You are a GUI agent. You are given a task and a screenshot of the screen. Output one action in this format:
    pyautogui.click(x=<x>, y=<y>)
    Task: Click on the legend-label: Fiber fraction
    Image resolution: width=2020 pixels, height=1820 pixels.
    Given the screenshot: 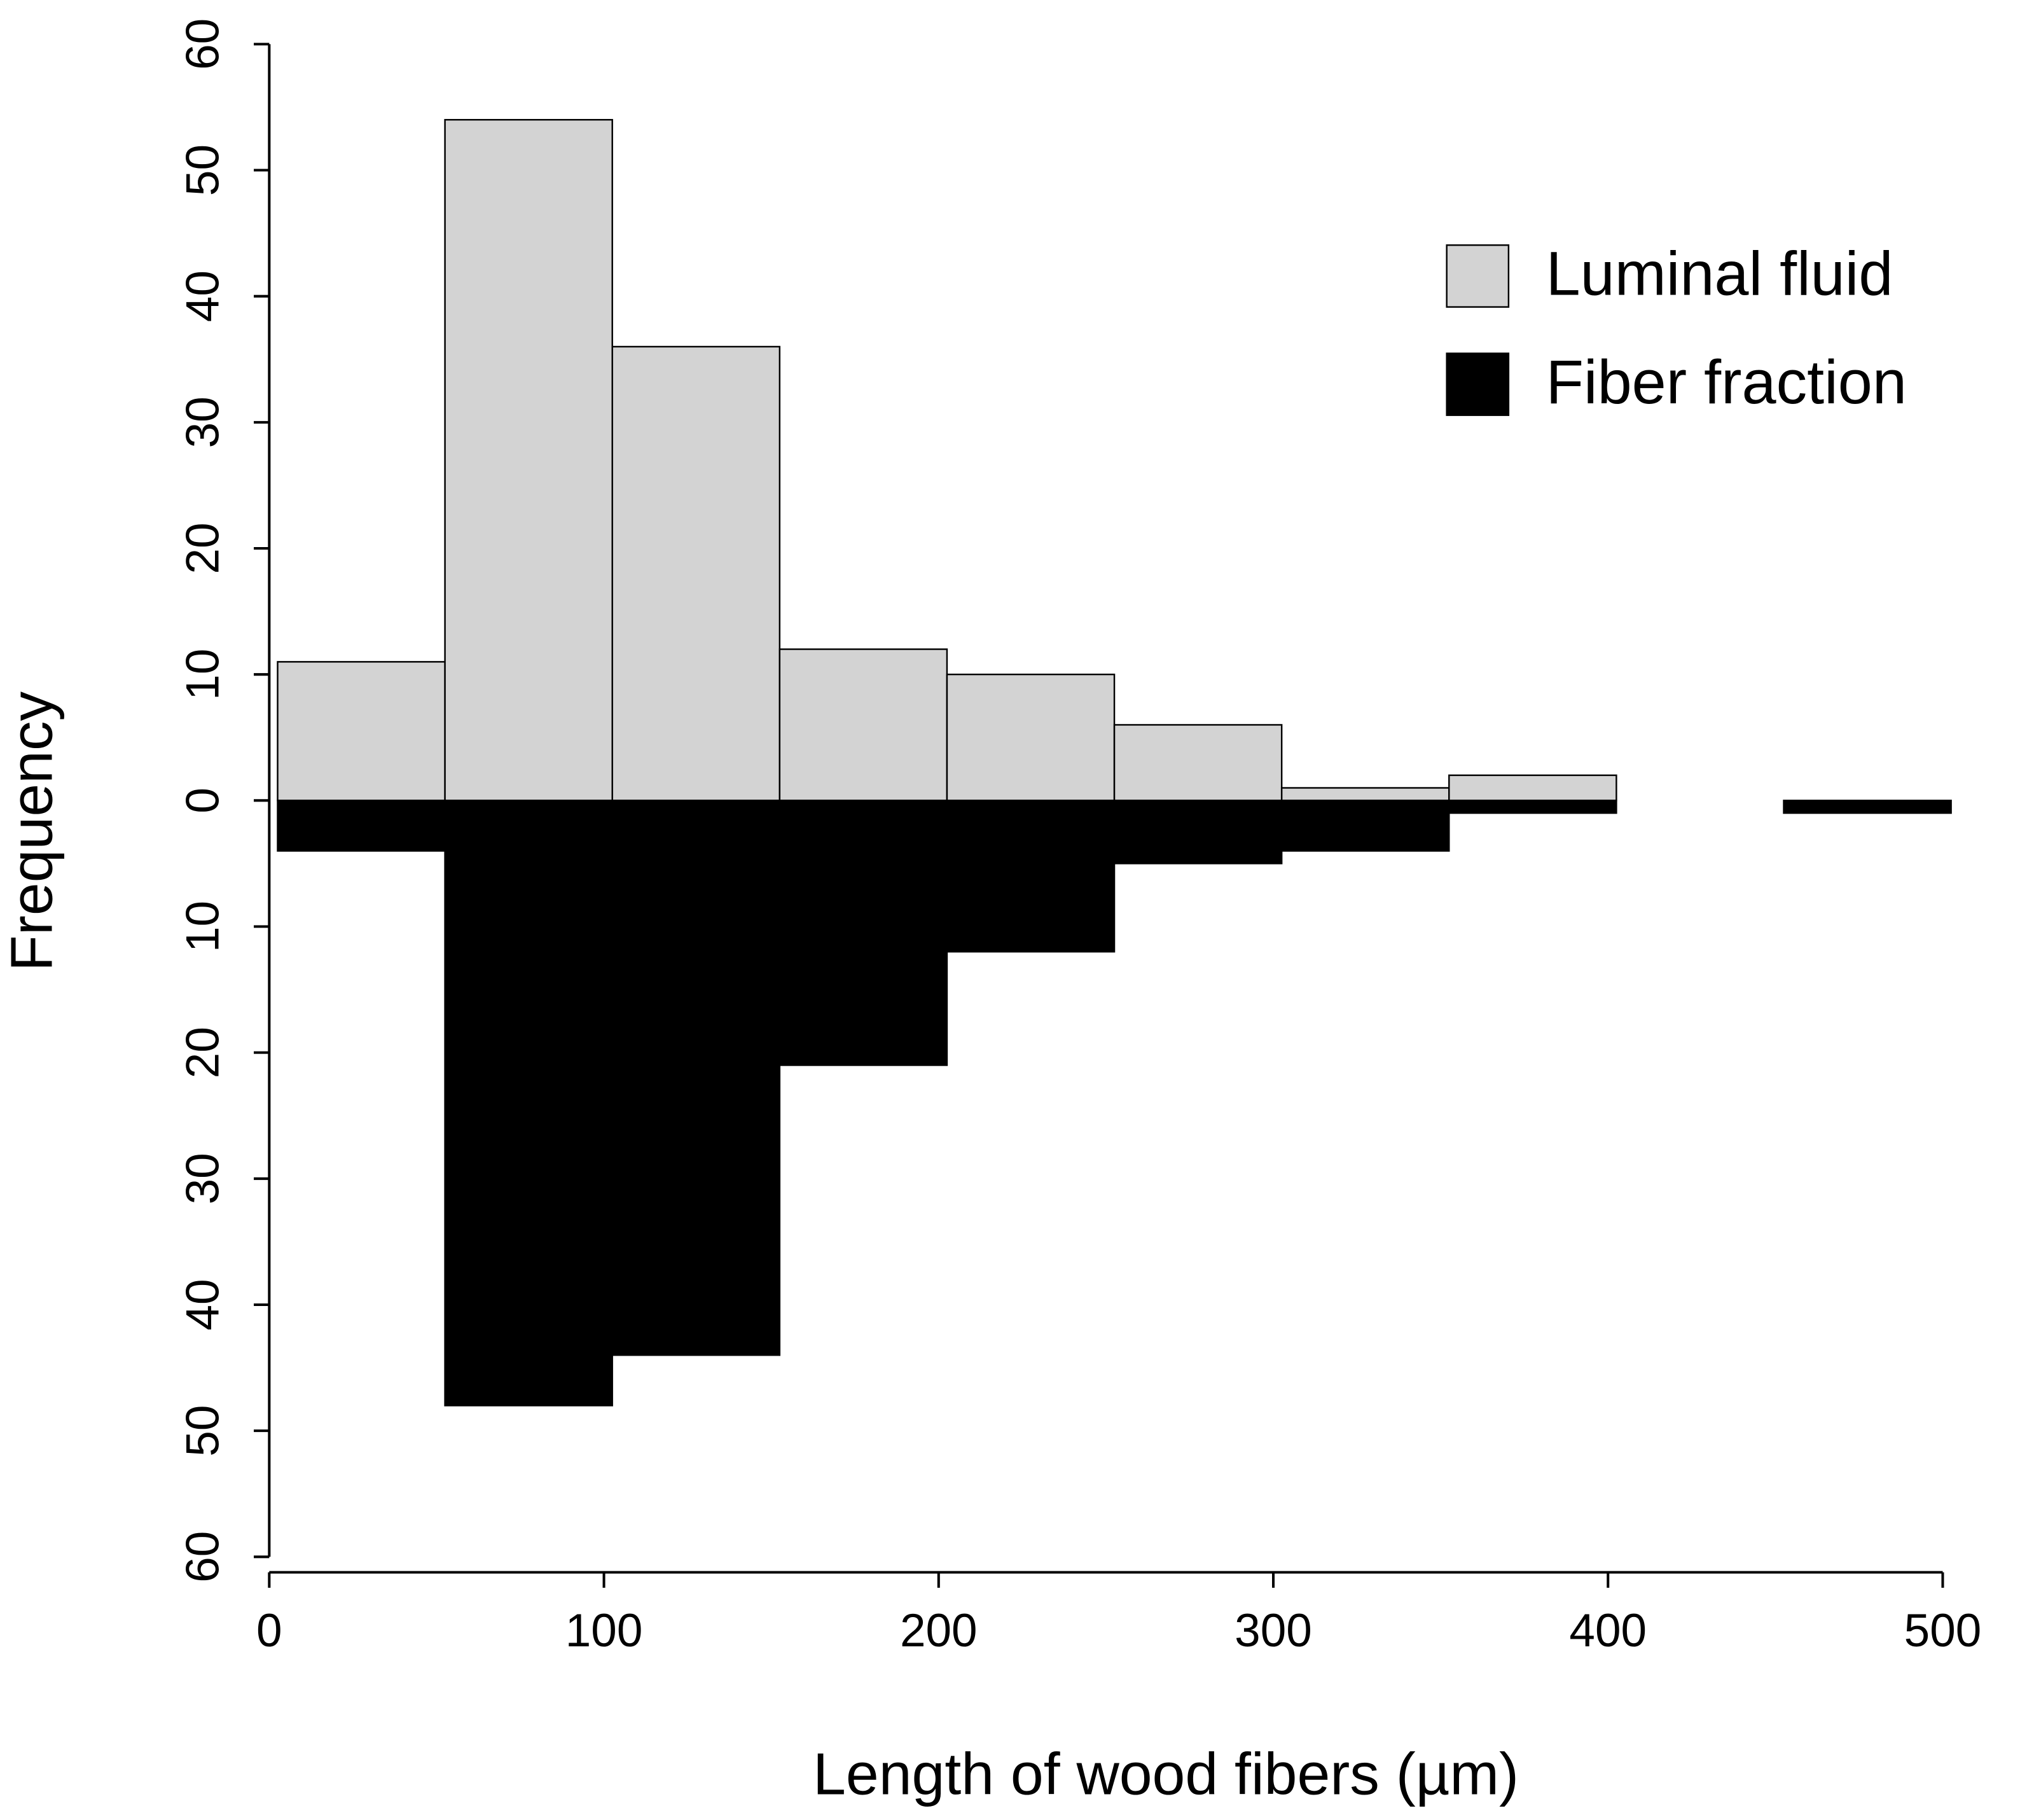 What is the action you would take?
    pyautogui.click(x=1727, y=382)
    